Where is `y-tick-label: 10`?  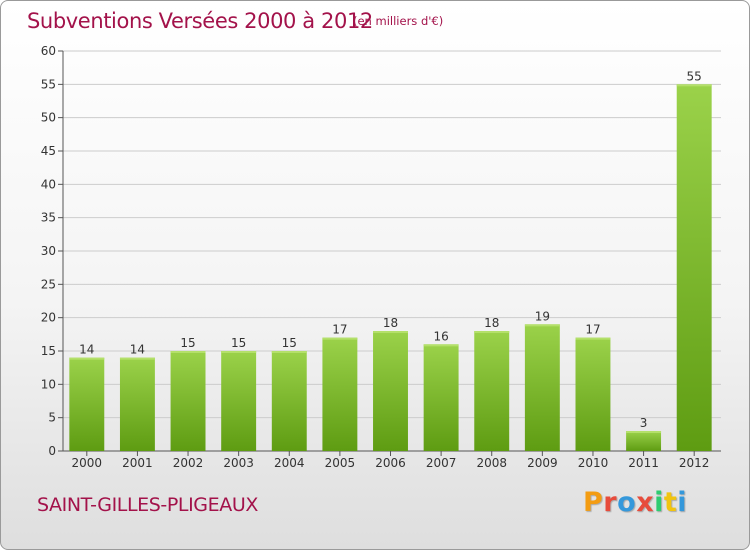 y-tick-label: 10 is located at coordinates (48, 384).